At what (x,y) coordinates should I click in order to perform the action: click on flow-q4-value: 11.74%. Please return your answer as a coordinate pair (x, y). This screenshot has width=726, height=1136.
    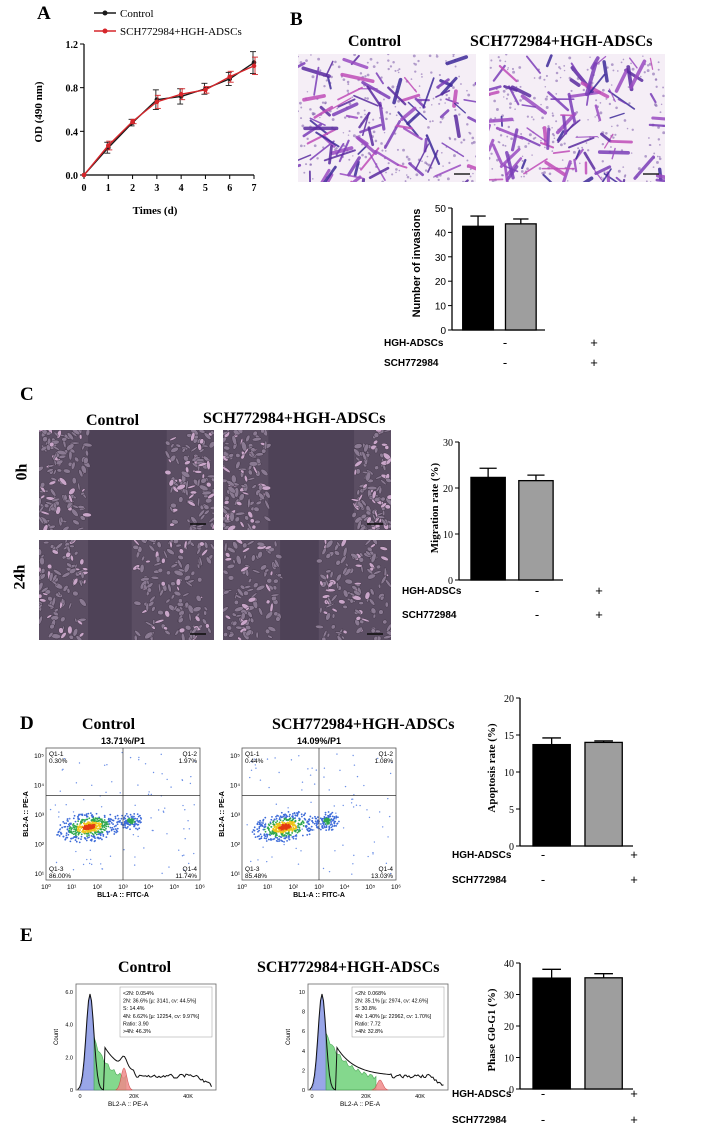
    Looking at the image, I should click on (186, 876).